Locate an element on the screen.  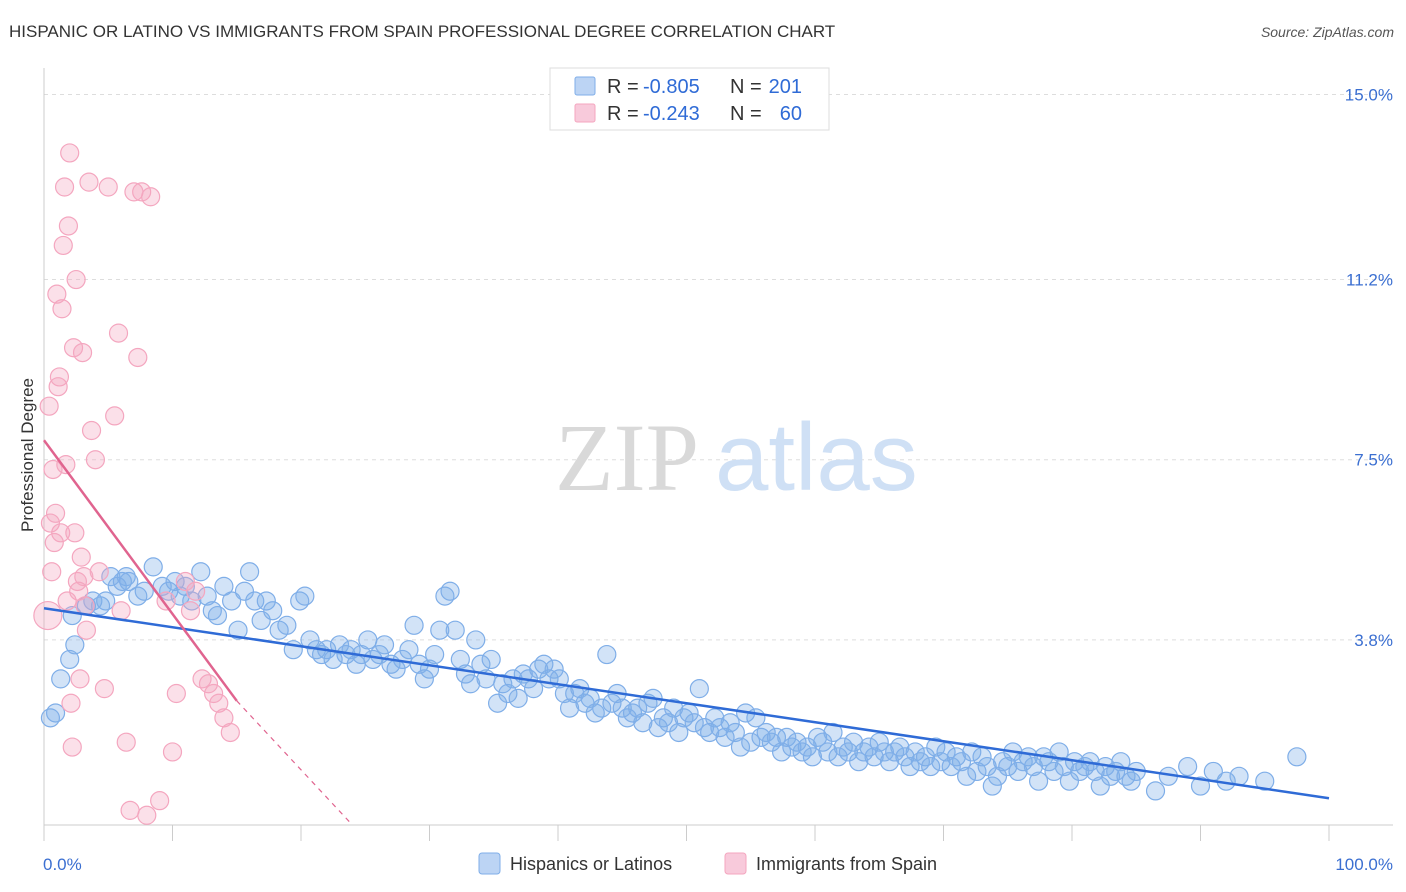
bottom-legend-swatch-pink is located at coordinates (735, 863).